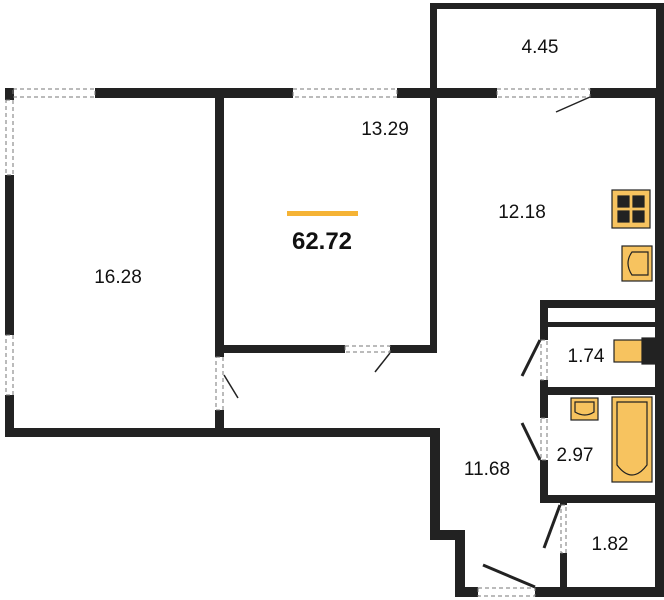 Image resolution: width=664 pixels, height=600 pixels. Describe the element at coordinates (575, 455) in the screenshot. I see `room-area-bathroom: 2.97` at that location.